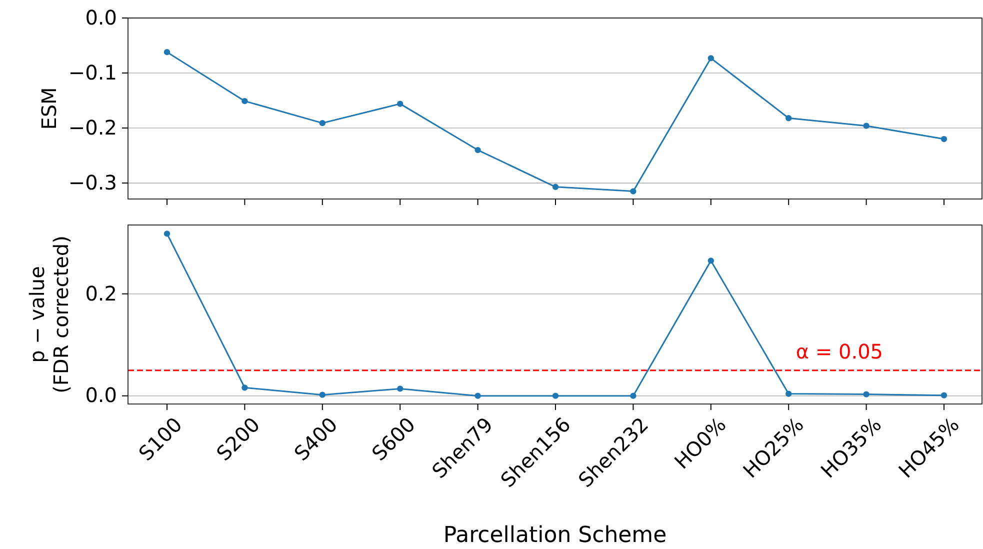  Describe the element at coordinates (840, 351) in the screenshot. I see `ref-line-label: α = 0.05` at that location.